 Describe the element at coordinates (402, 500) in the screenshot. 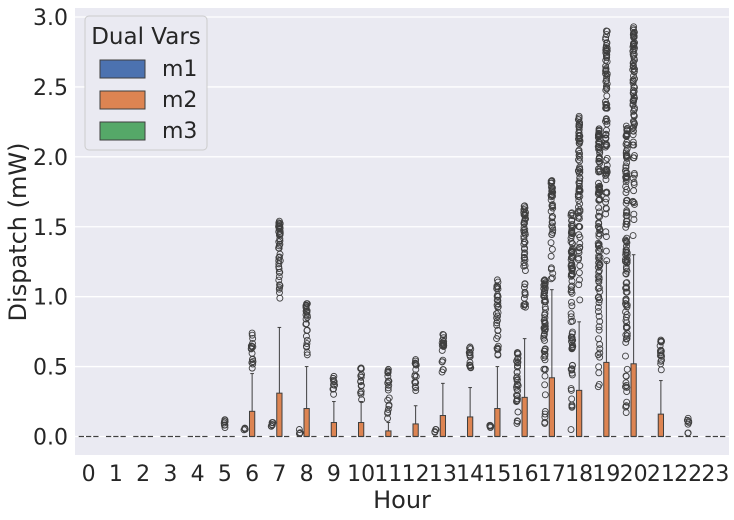

I see `x-axis-label: Hour` at that location.